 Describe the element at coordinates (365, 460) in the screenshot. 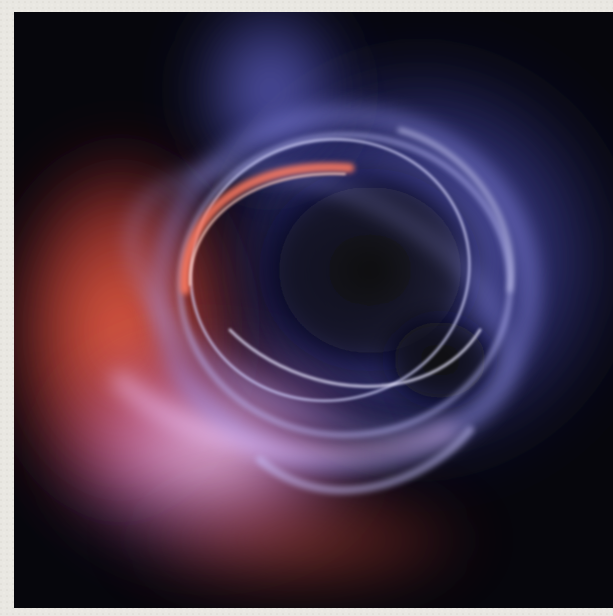

I see `bottom-streak` at that location.